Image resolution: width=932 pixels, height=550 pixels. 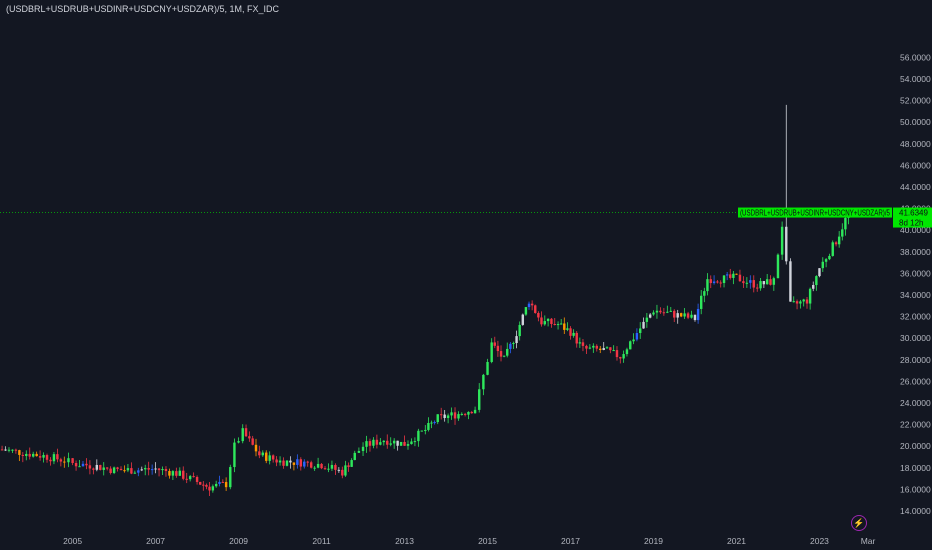 What do you see at coordinates (819, 541) in the screenshot?
I see `x-tick-label: 2023` at bounding box center [819, 541].